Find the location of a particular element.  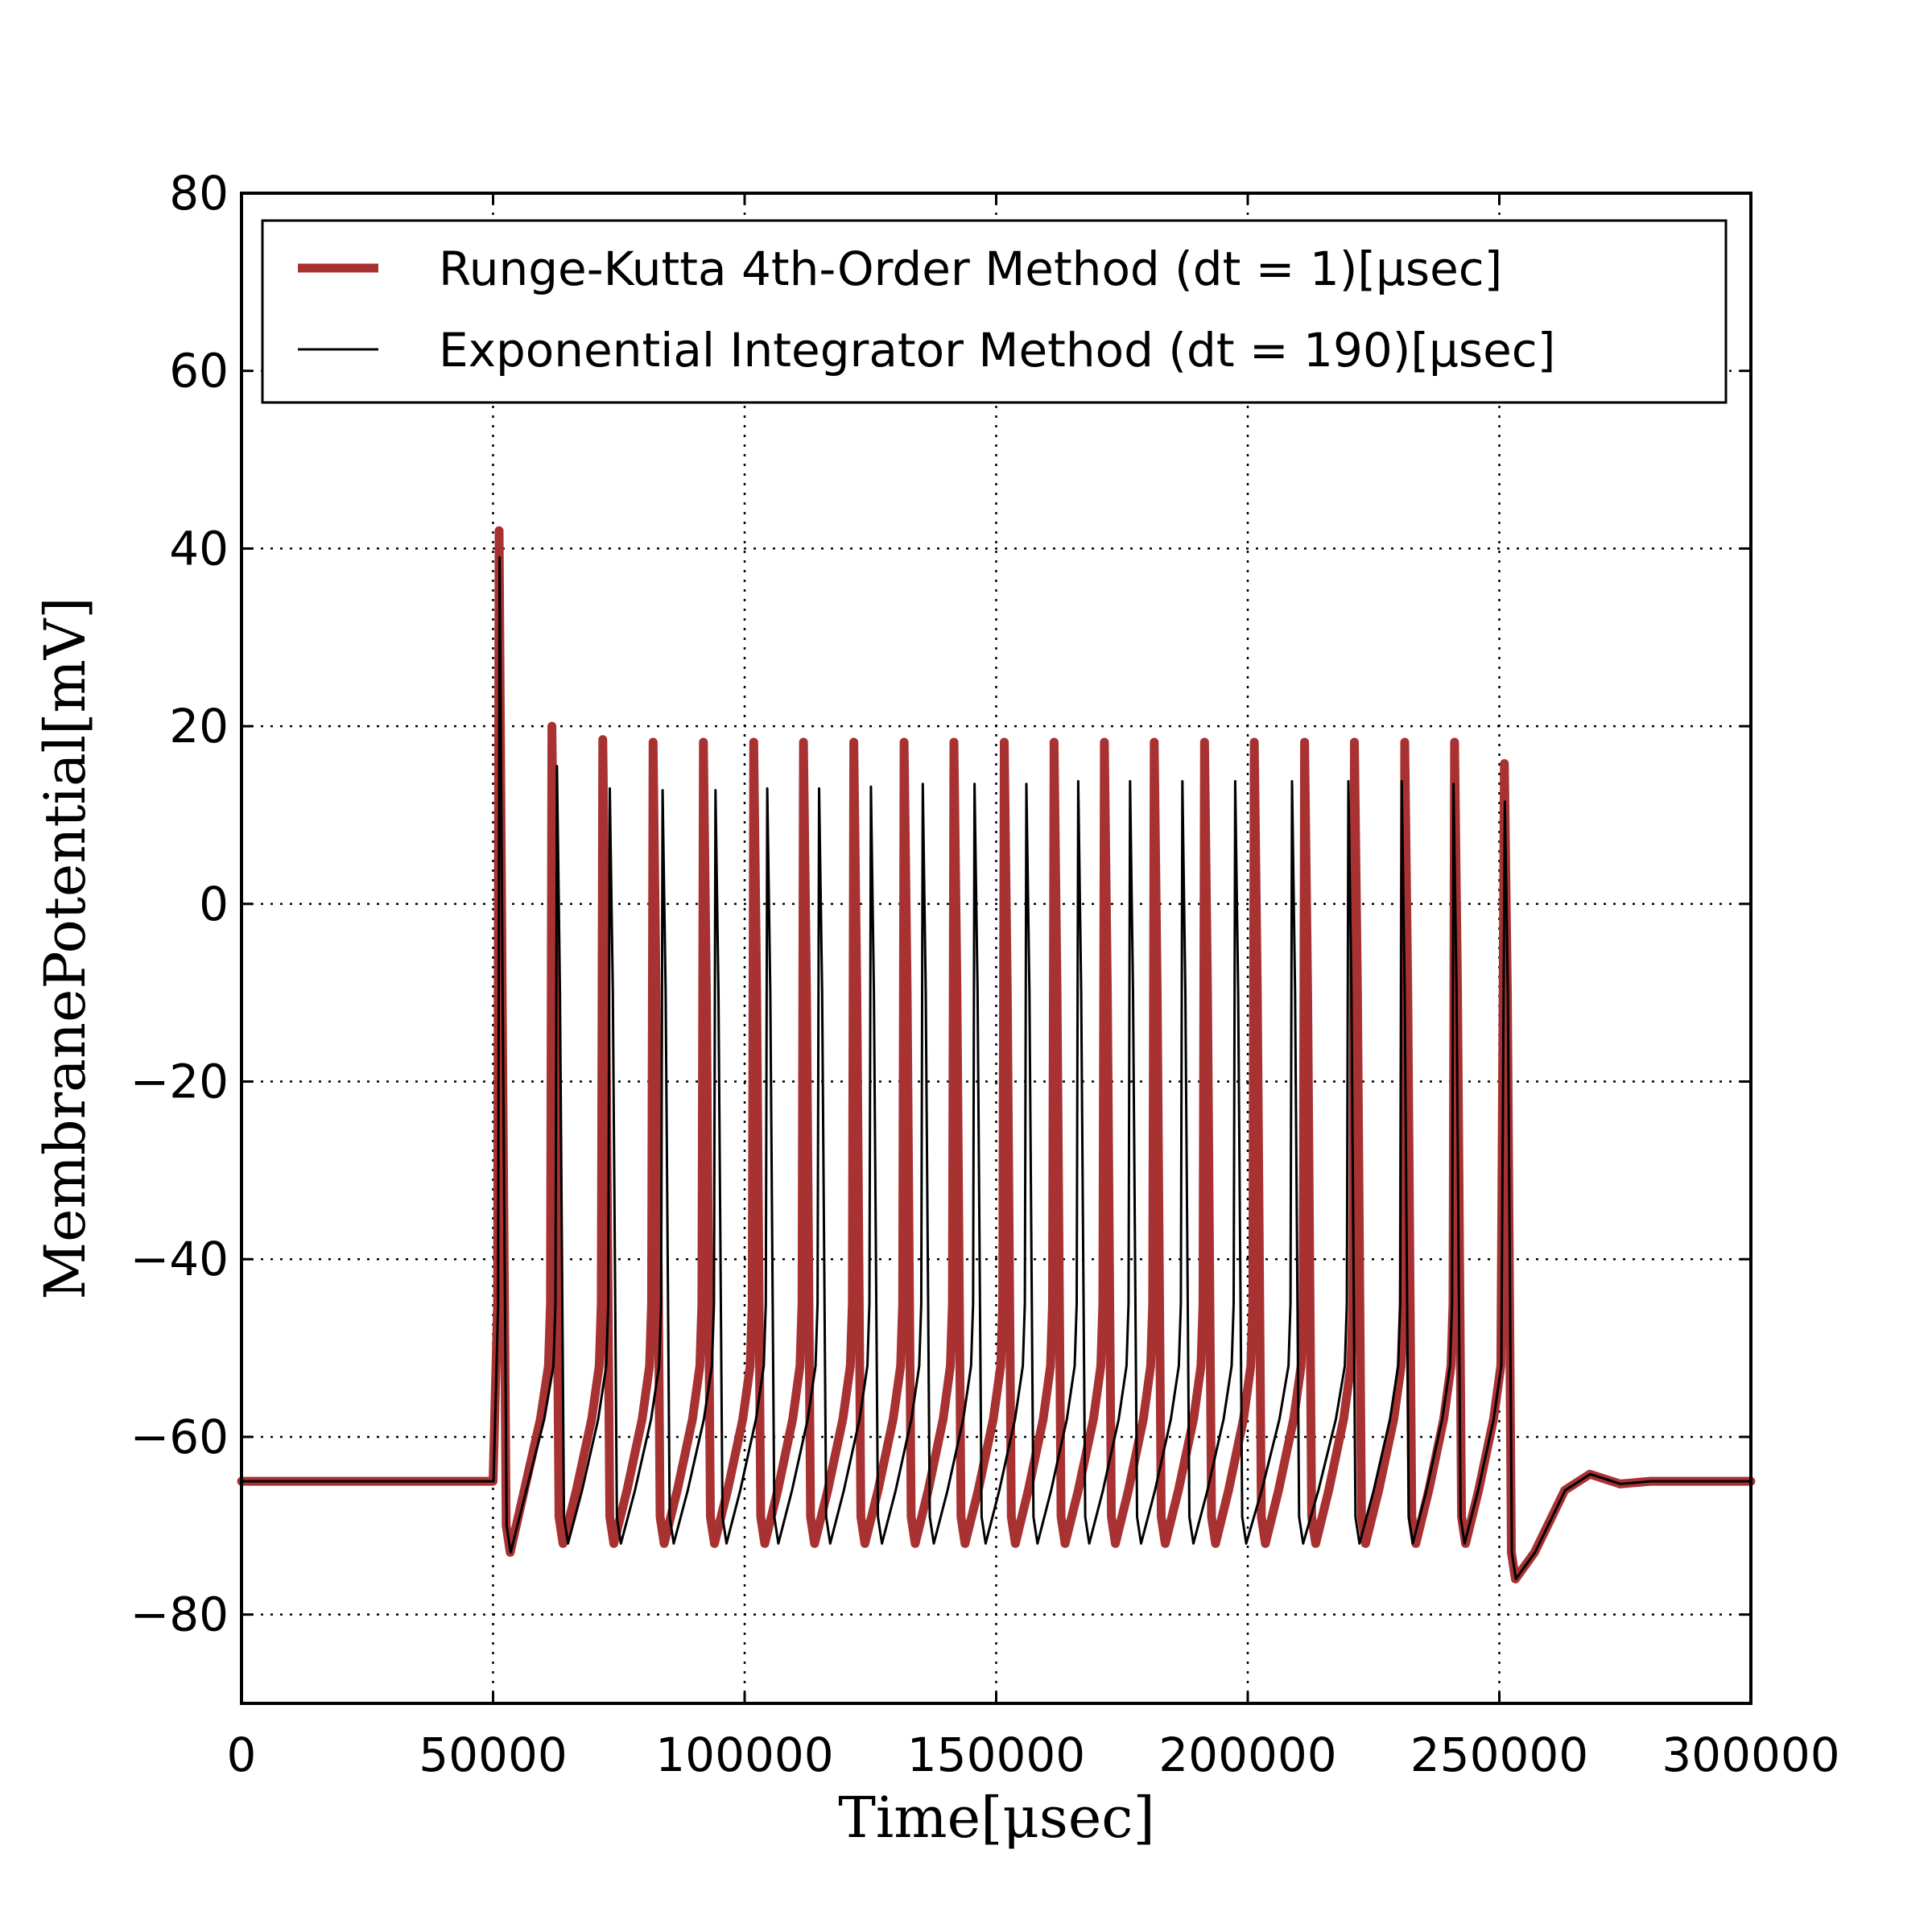

y-tick-label: −80 is located at coordinates (179, 1614).